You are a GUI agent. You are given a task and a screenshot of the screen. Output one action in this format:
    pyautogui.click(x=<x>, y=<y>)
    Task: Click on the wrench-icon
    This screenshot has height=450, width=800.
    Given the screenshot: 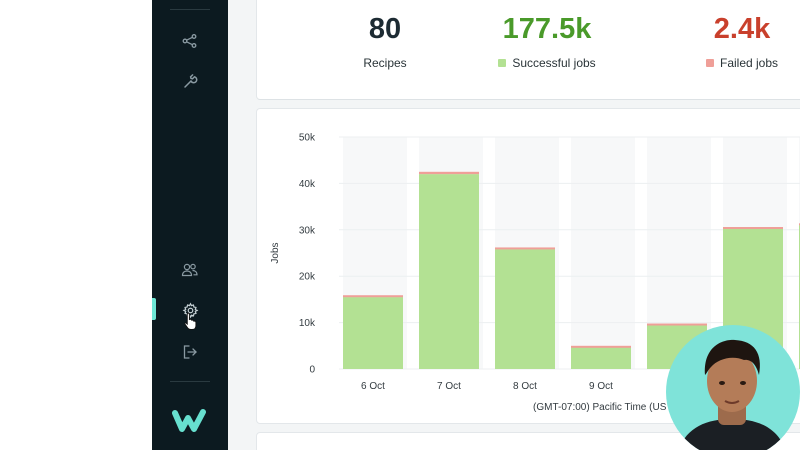 What is the action you would take?
    pyautogui.click(x=190, y=82)
    